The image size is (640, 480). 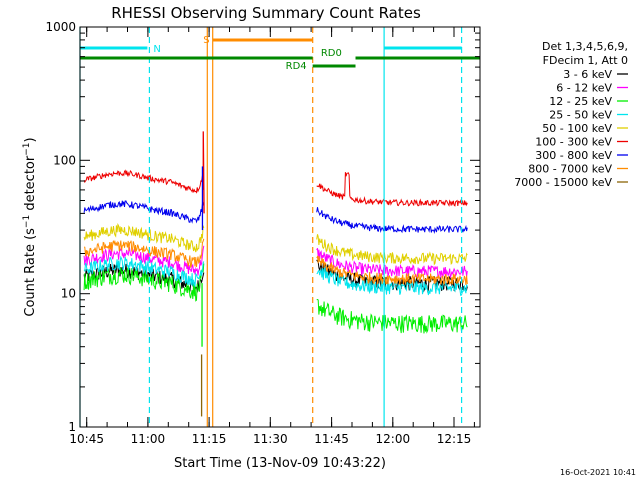 What do you see at coordinates (585, 60) in the screenshot?
I see `legend-header-line-2: FDecim 1, Att 0` at bounding box center [585, 60].